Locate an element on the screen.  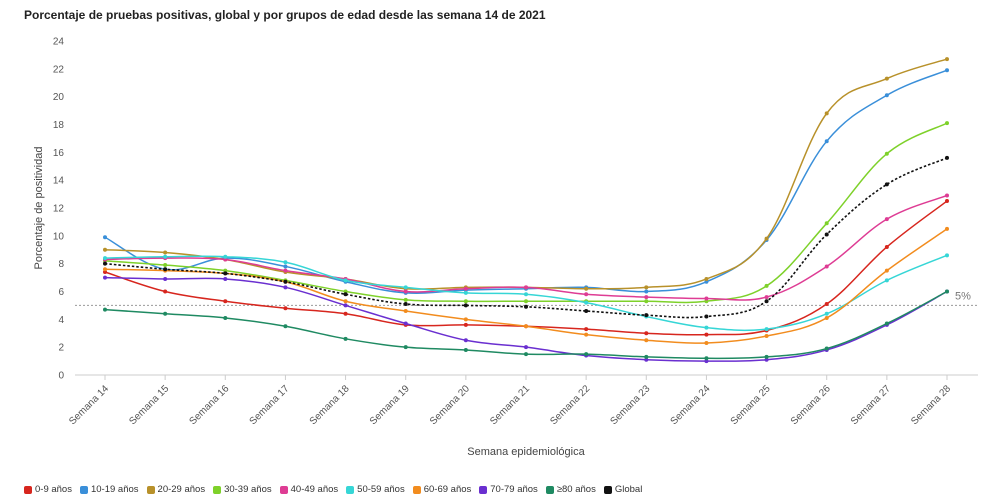
legend-item: 30-39 años is located at coordinates (242, 489).